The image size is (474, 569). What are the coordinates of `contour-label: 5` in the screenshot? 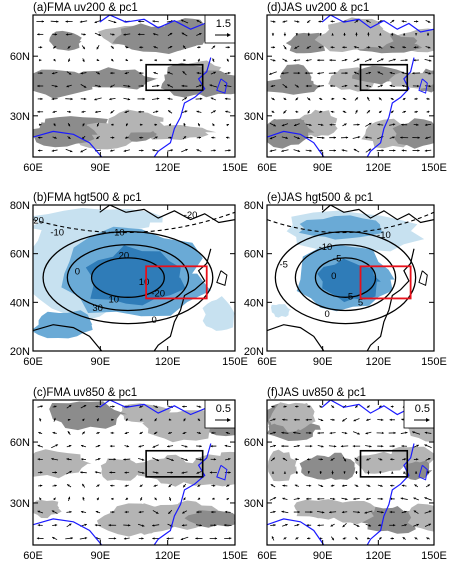 It's located at (350, 297).